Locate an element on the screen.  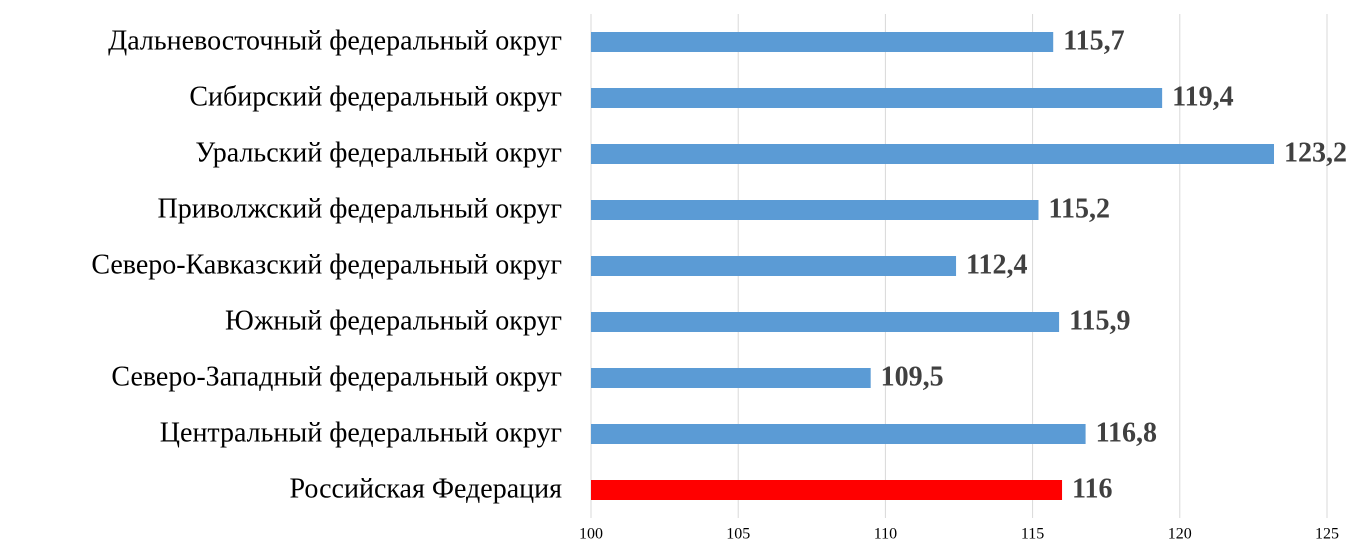
data-label: 109,5 is located at coordinates (912, 376).